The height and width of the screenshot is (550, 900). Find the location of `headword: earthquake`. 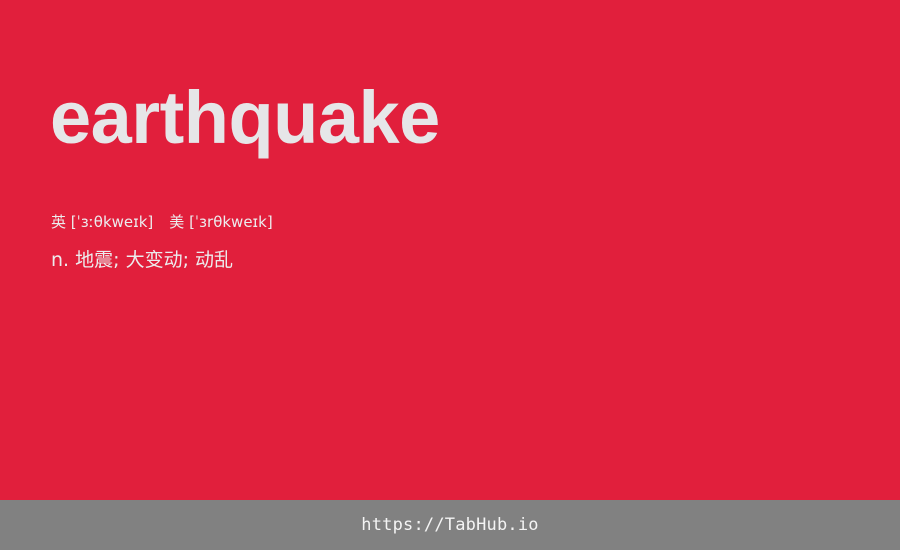

headword: earthquake is located at coordinates (245, 117).